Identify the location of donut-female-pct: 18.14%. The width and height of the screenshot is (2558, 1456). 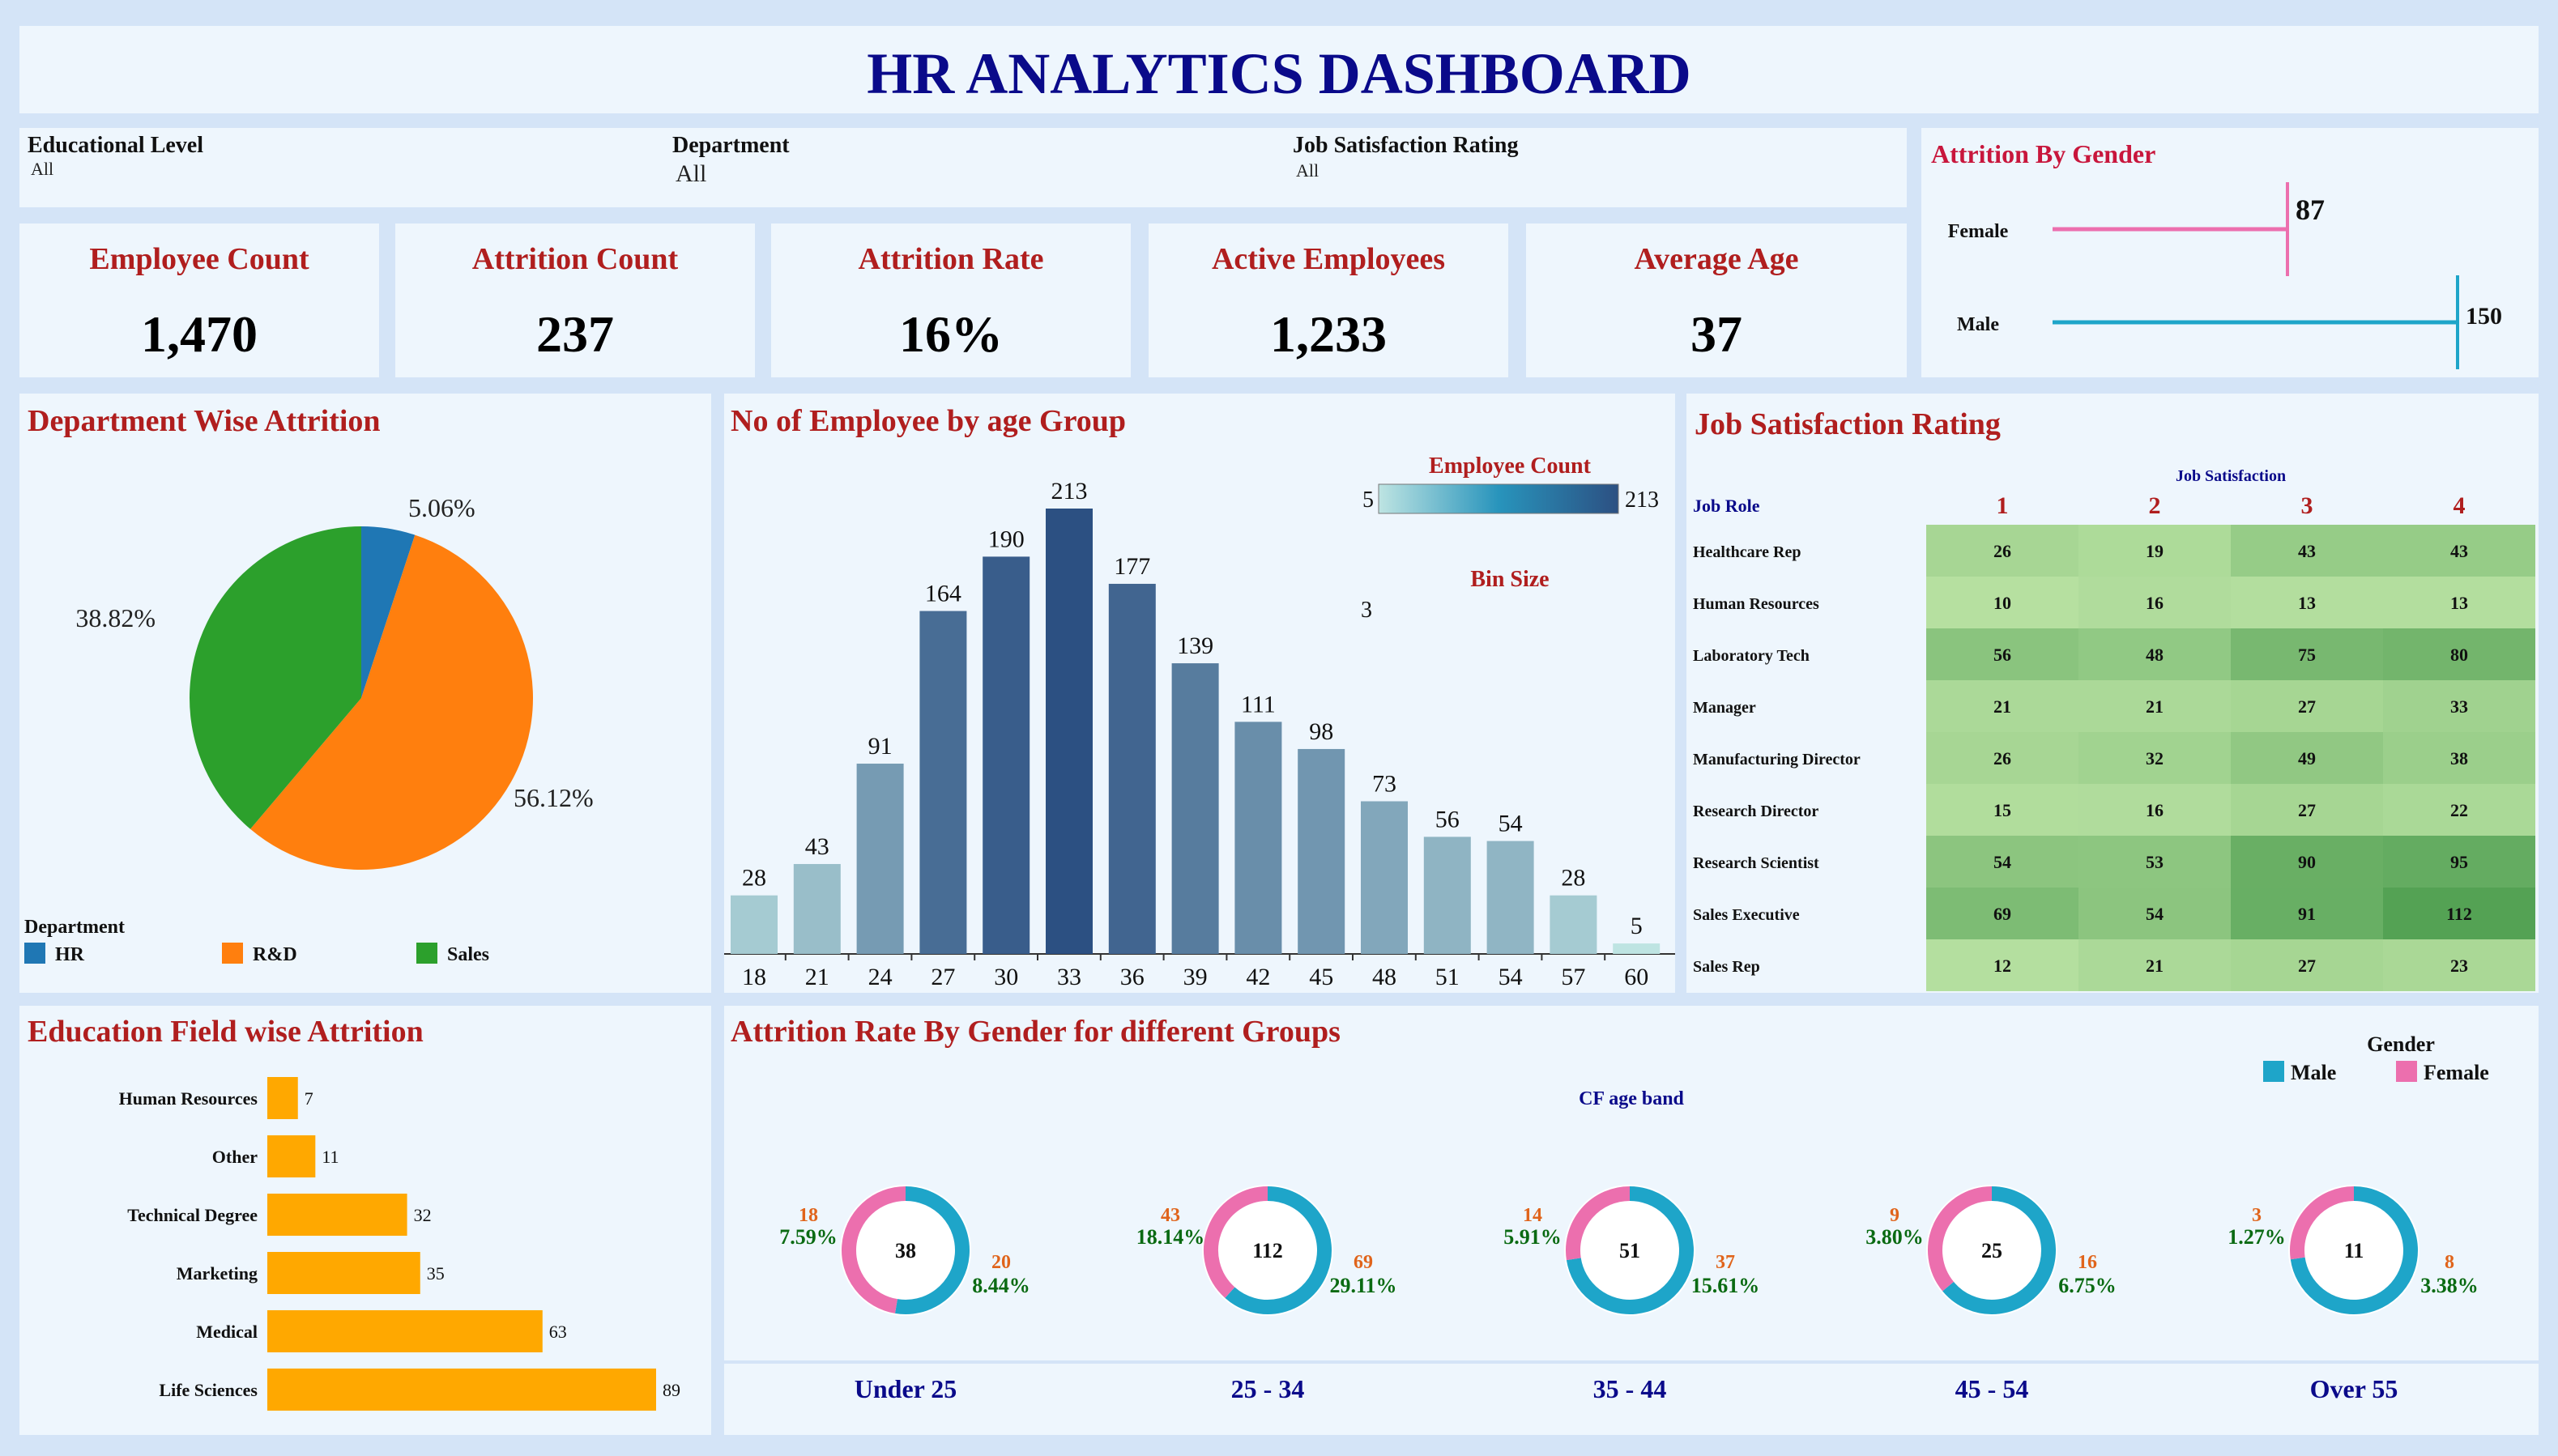
(1170, 1237).